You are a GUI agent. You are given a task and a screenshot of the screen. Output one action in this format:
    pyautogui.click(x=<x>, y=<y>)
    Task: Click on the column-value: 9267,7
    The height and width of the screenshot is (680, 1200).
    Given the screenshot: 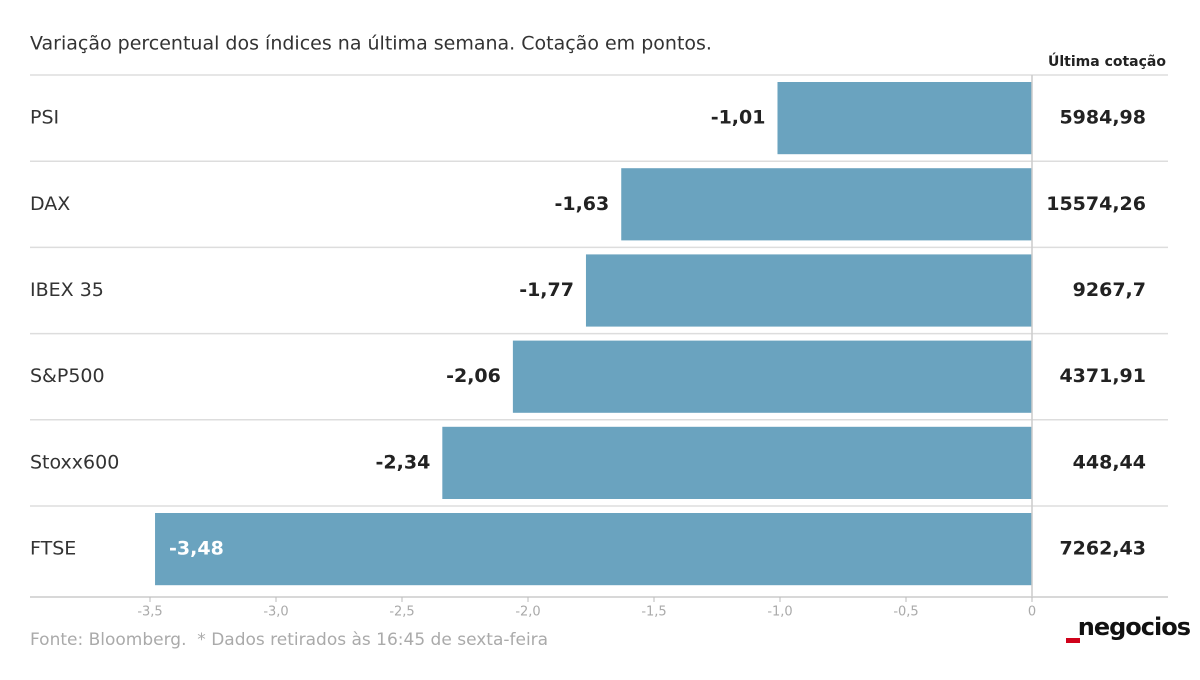 What is the action you would take?
    pyautogui.click(x=1109, y=290)
    